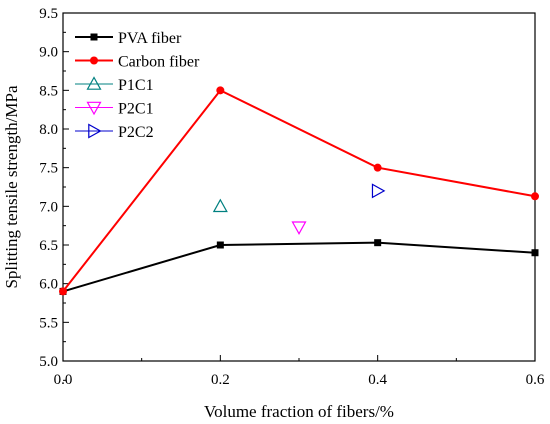  Describe the element at coordinates (48, 207) in the screenshot. I see `y-tick-label: 7.0` at that location.